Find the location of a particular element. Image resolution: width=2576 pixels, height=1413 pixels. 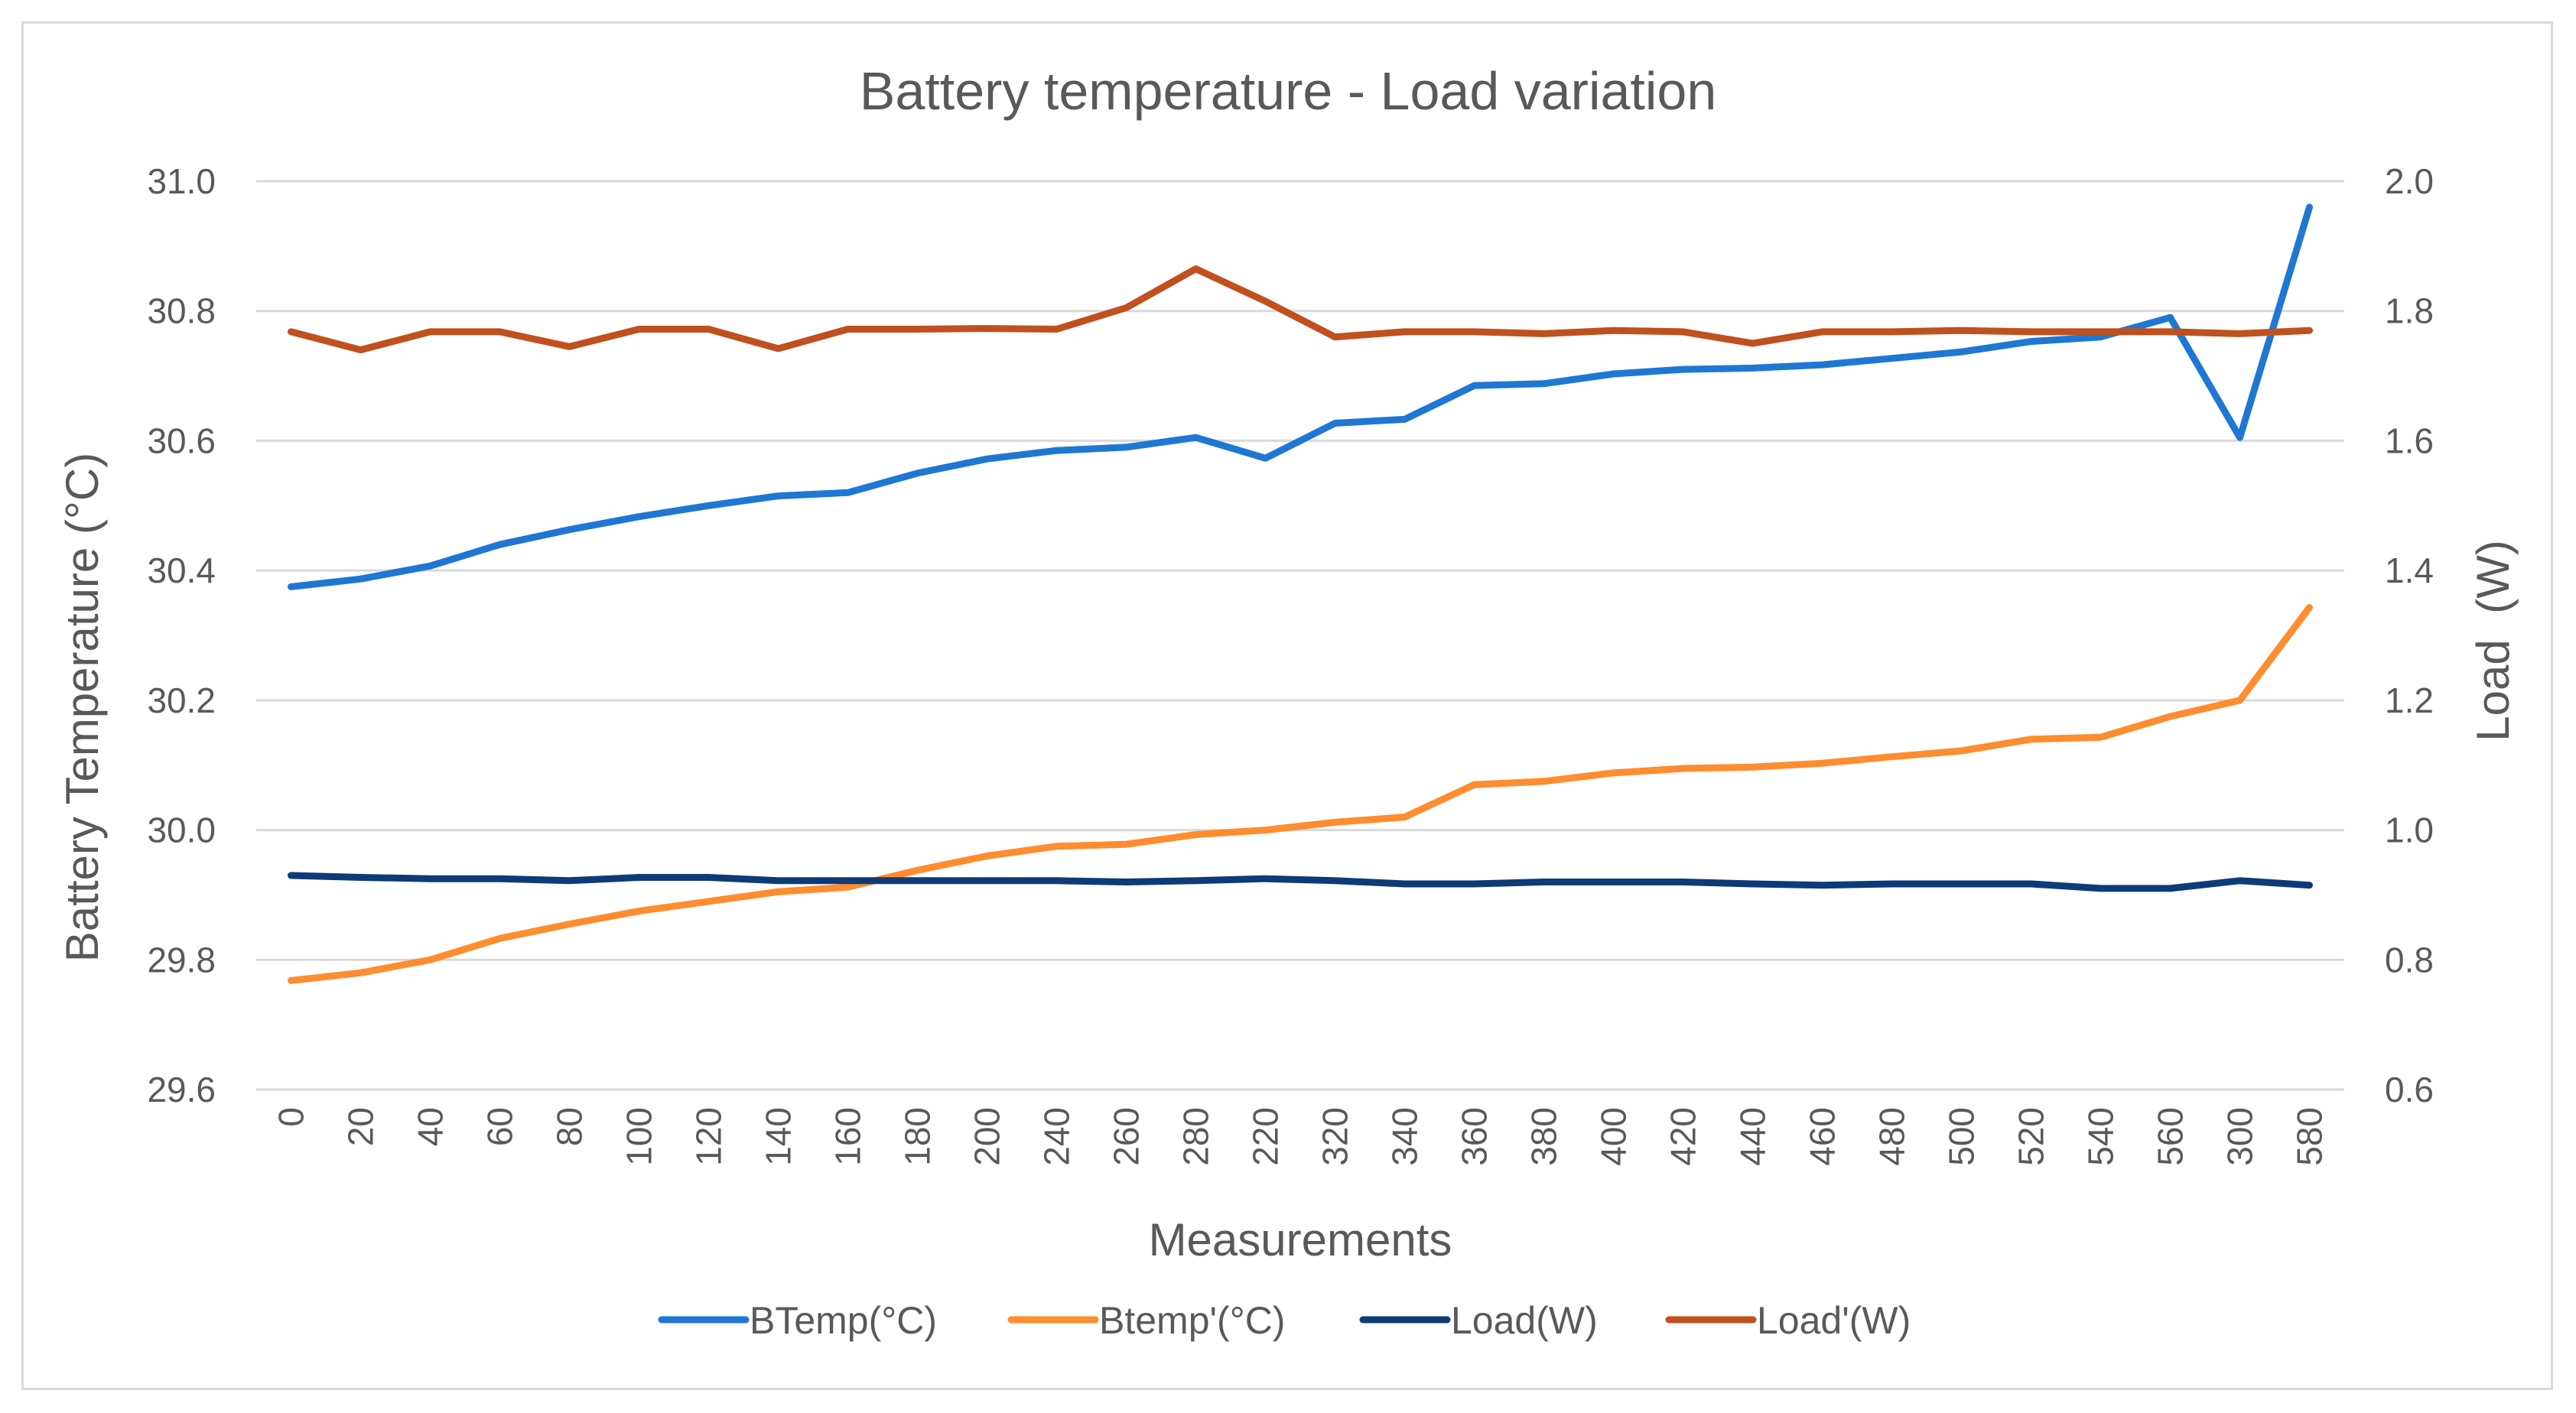

y-tick-label: 30.0 is located at coordinates (181, 830).